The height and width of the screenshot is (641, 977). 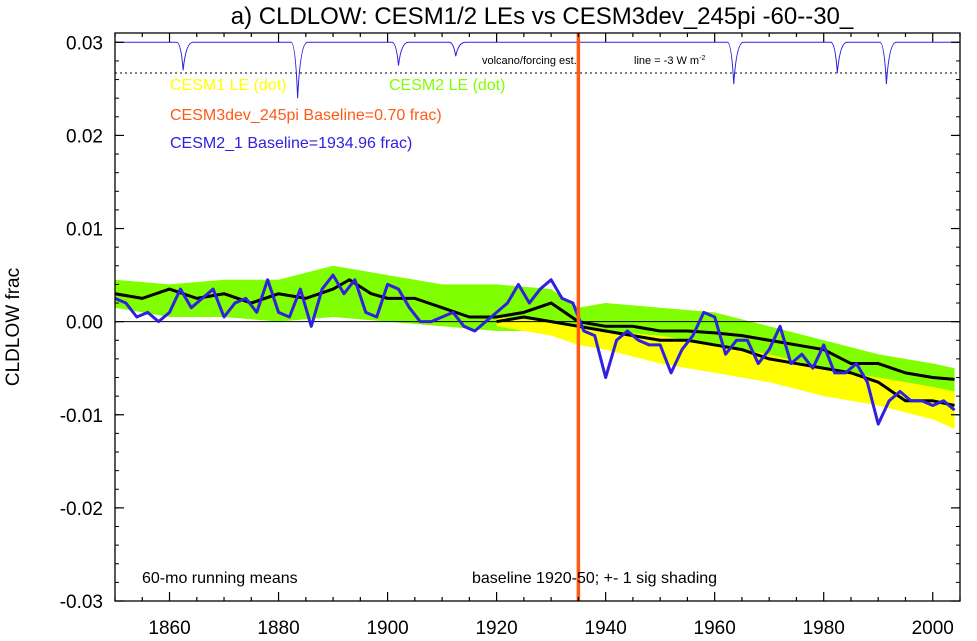 I want to click on volcano-forcing, so click(x=537, y=70).